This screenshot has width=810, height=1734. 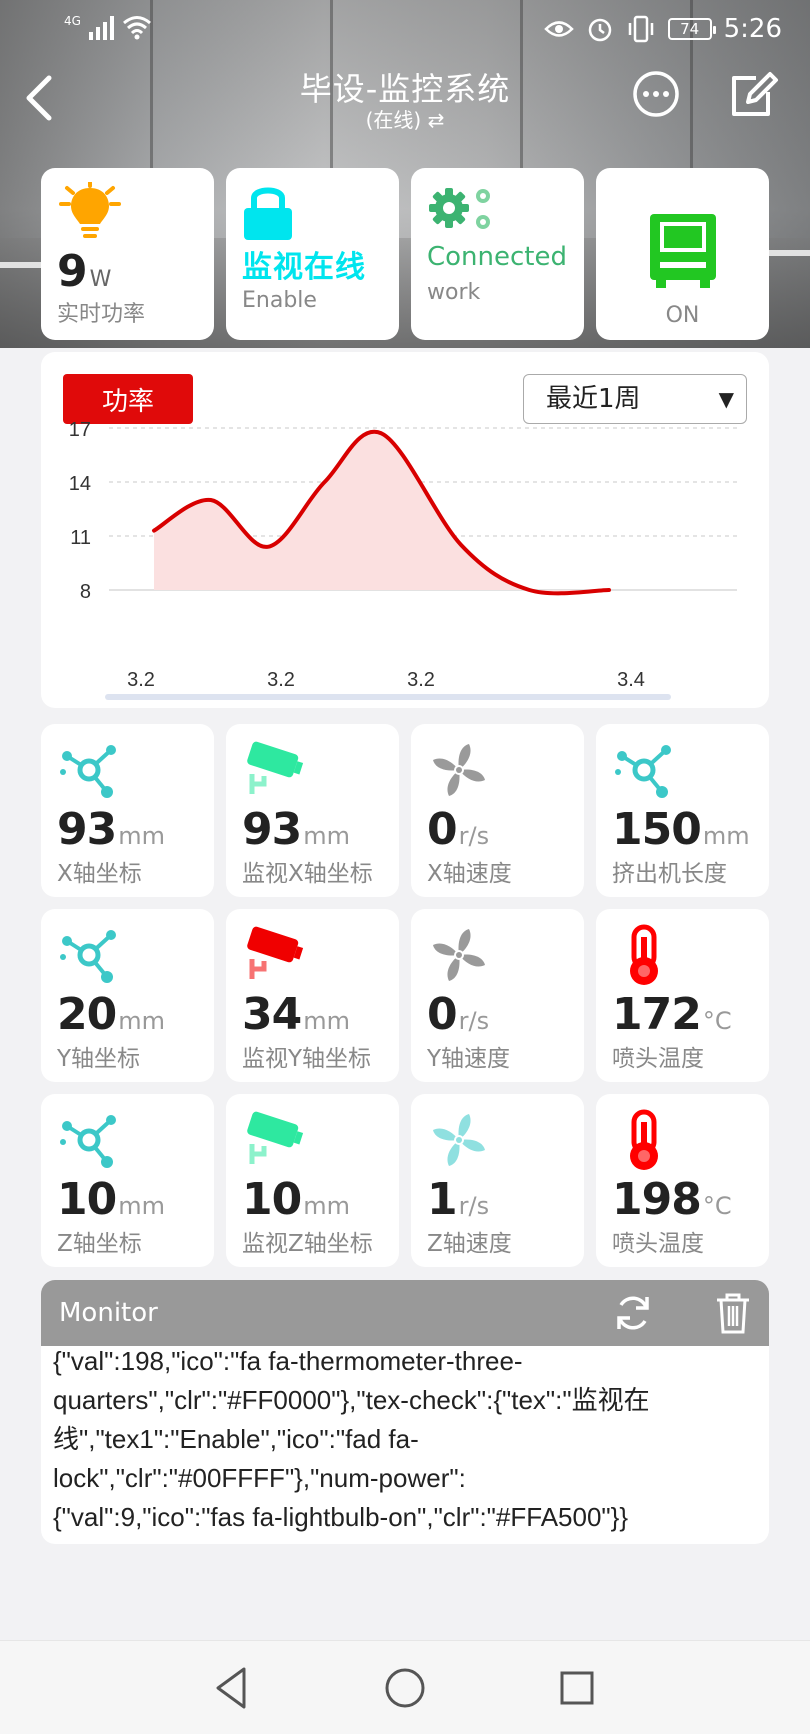 I want to click on back-triangle-button, so click(x=233, y=1688).